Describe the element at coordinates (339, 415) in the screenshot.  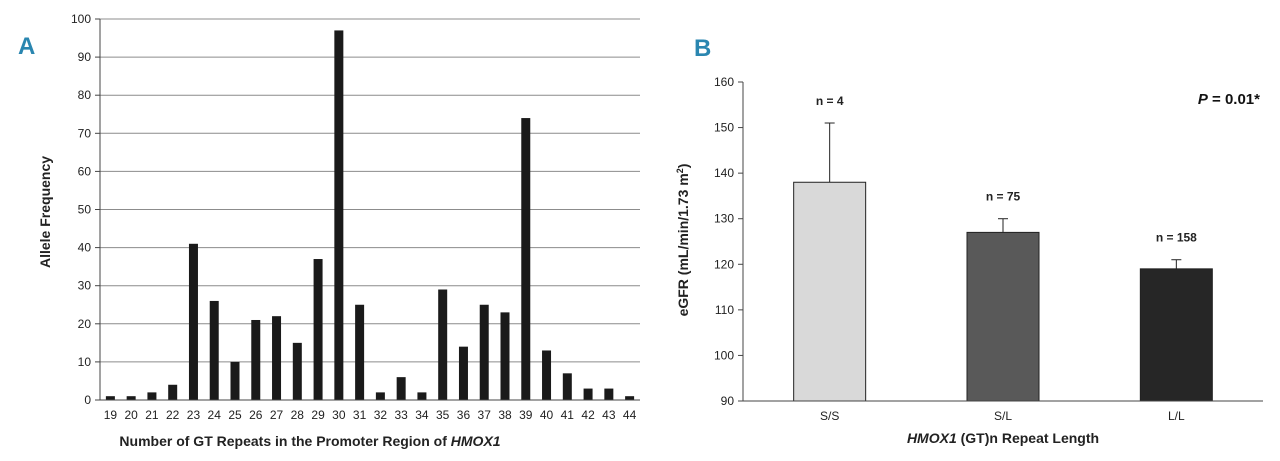
I see `panel-a-x-tick-label: 30` at that location.